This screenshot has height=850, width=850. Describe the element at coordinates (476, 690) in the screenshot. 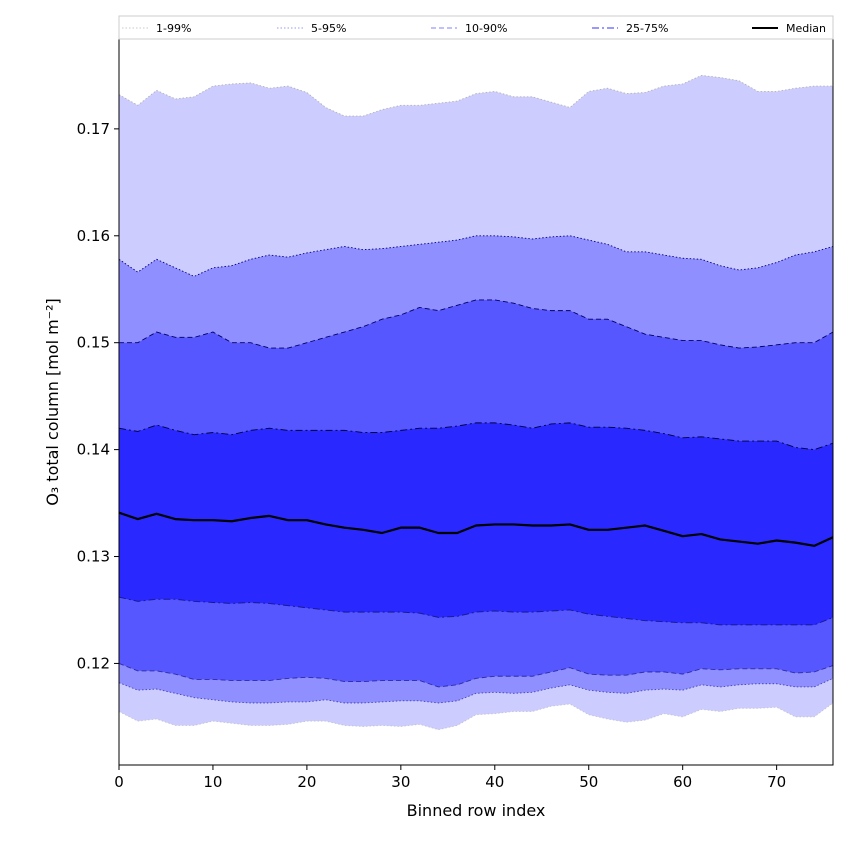

I see `band-5-95%-lower-edge` at that location.